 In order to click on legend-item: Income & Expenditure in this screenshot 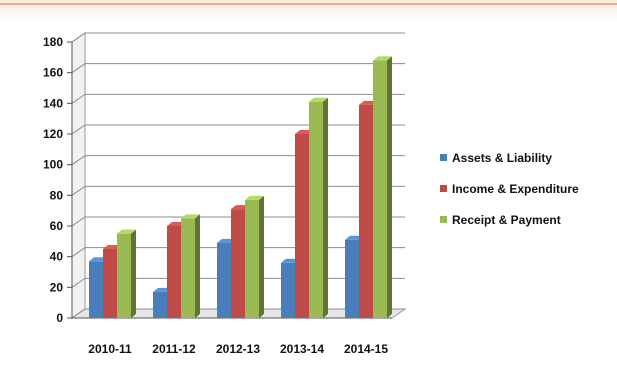, I will do `click(509, 189)`.